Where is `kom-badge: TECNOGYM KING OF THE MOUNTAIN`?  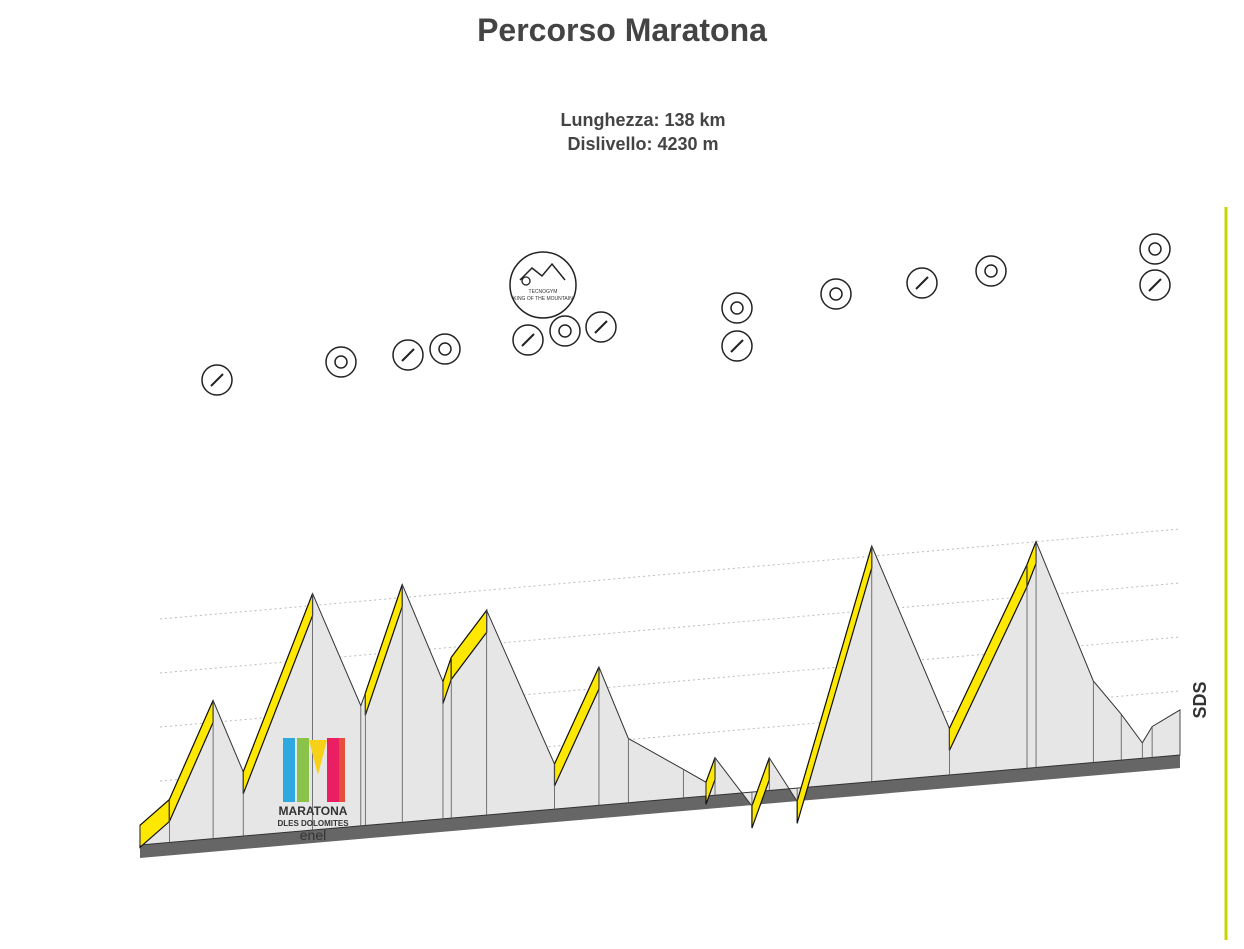 kom-badge: TECNOGYM KING OF THE MOUNTAIN is located at coordinates (543, 285).